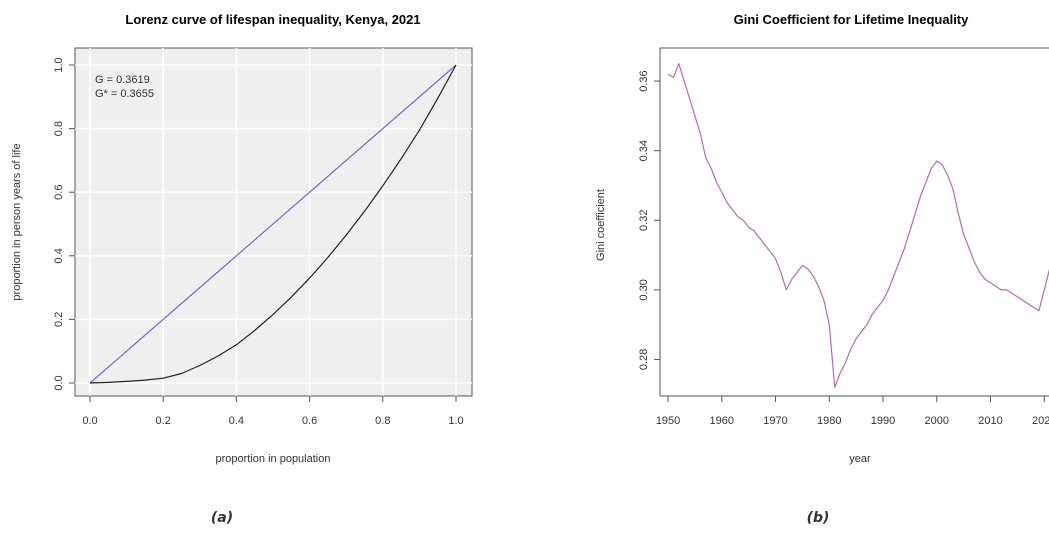 This screenshot has height=535, width=1049. I want to click on x-tick-label: 1.0, so click(455, 421).